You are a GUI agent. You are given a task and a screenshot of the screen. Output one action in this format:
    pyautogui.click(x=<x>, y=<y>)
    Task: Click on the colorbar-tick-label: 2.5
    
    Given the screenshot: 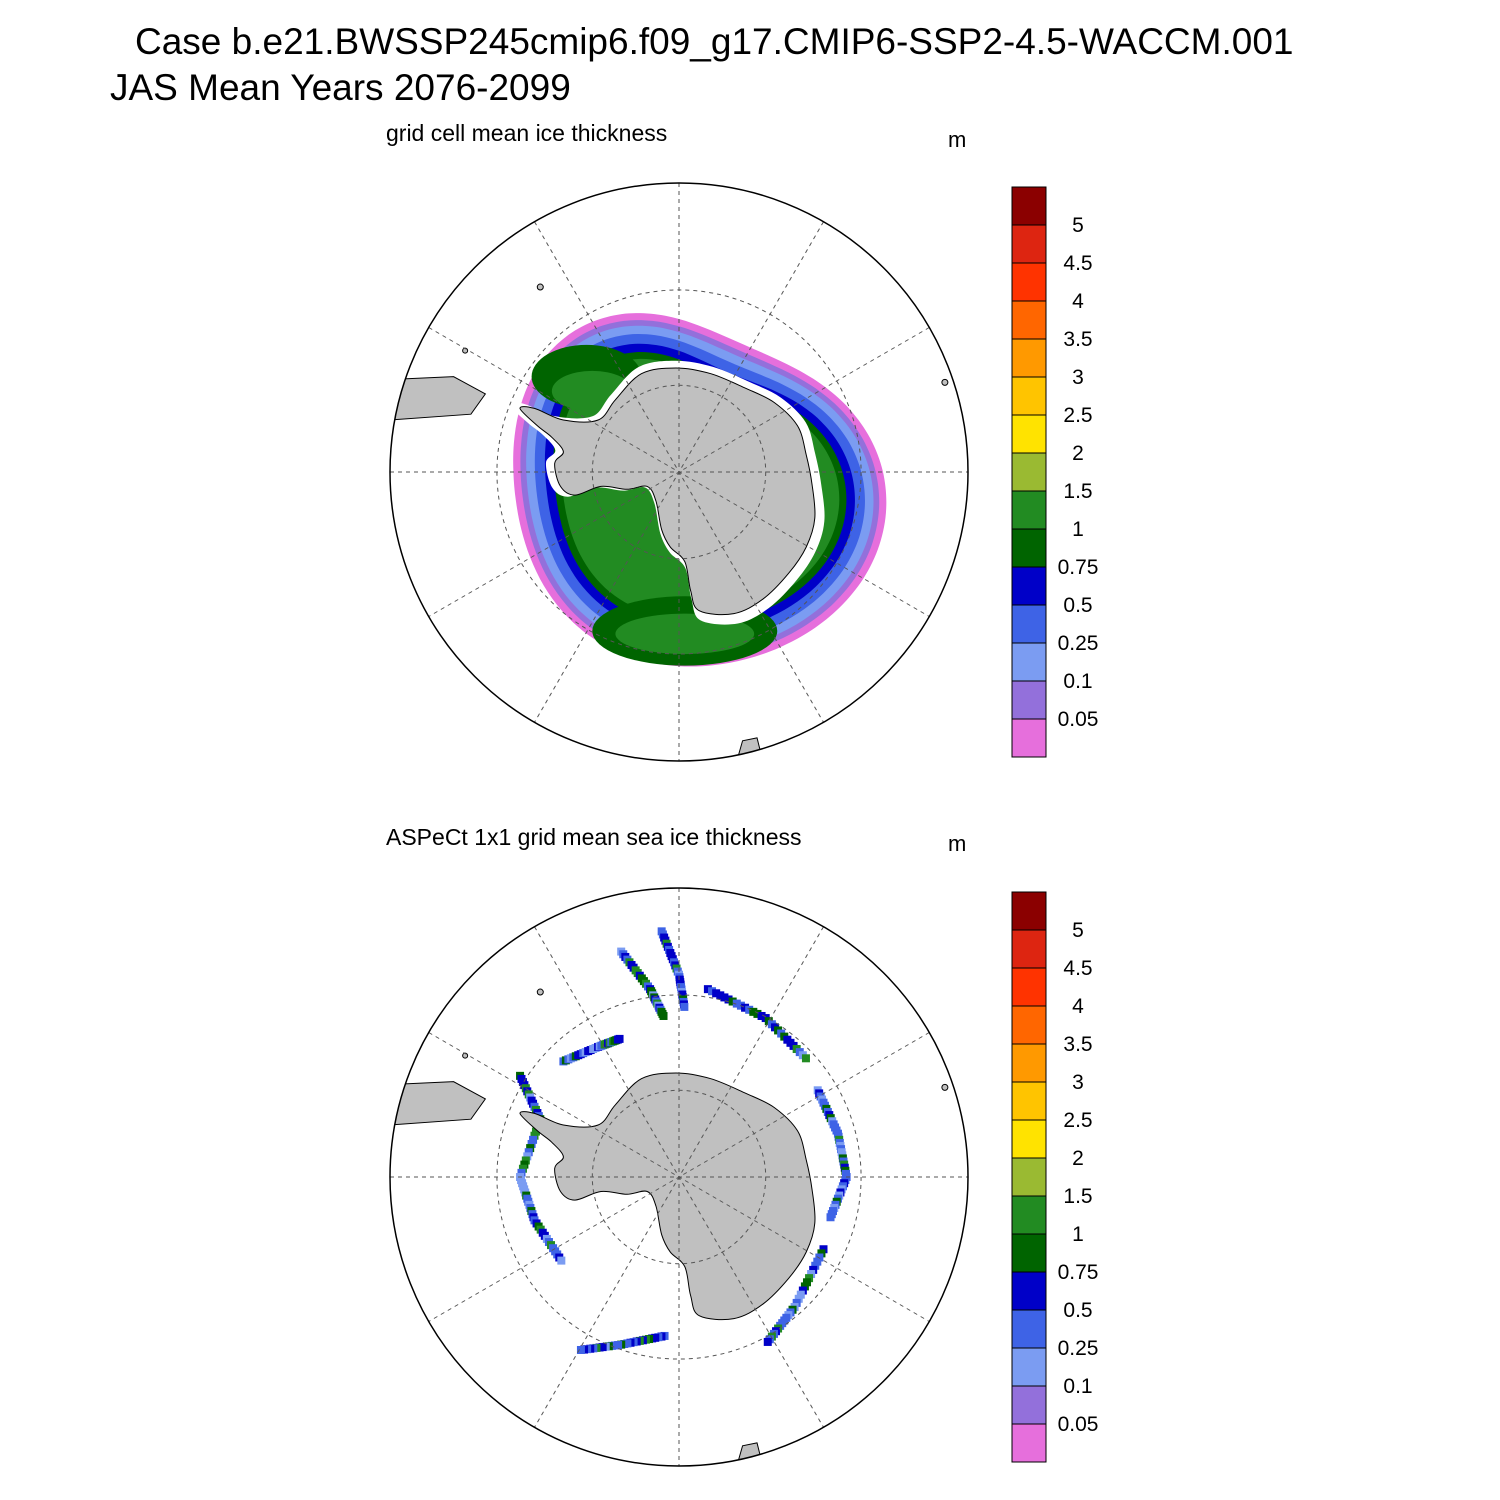 What is the action you would take?
    pyautogui.click(x=1077, y=1120)
    